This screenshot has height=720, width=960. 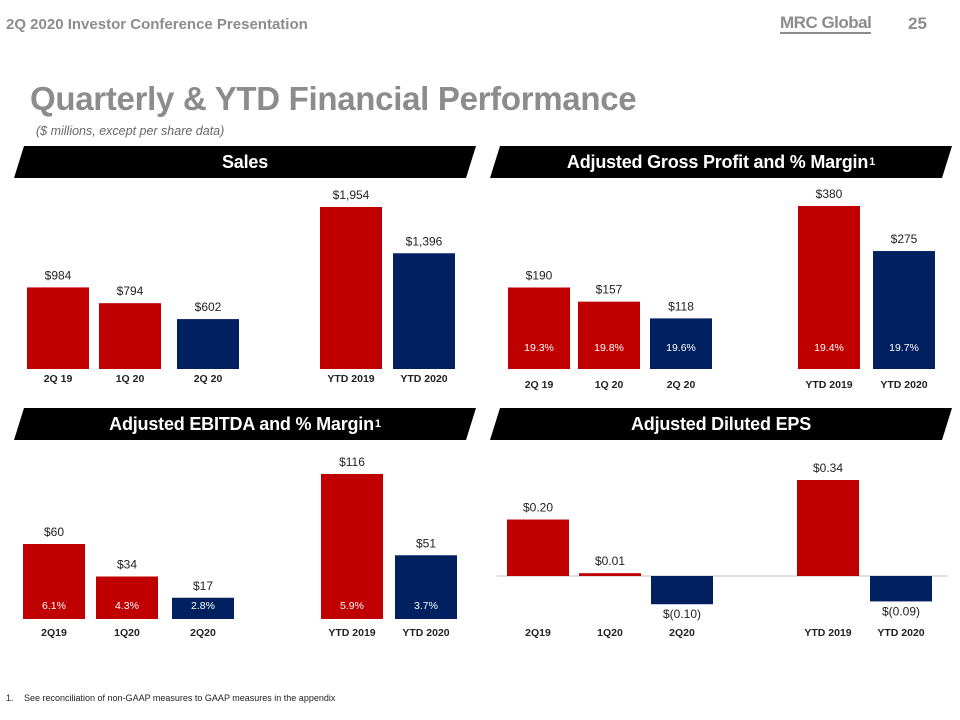 I want to click on ebitda-category-label-2: 1Q20, so click(x=127, y=633).